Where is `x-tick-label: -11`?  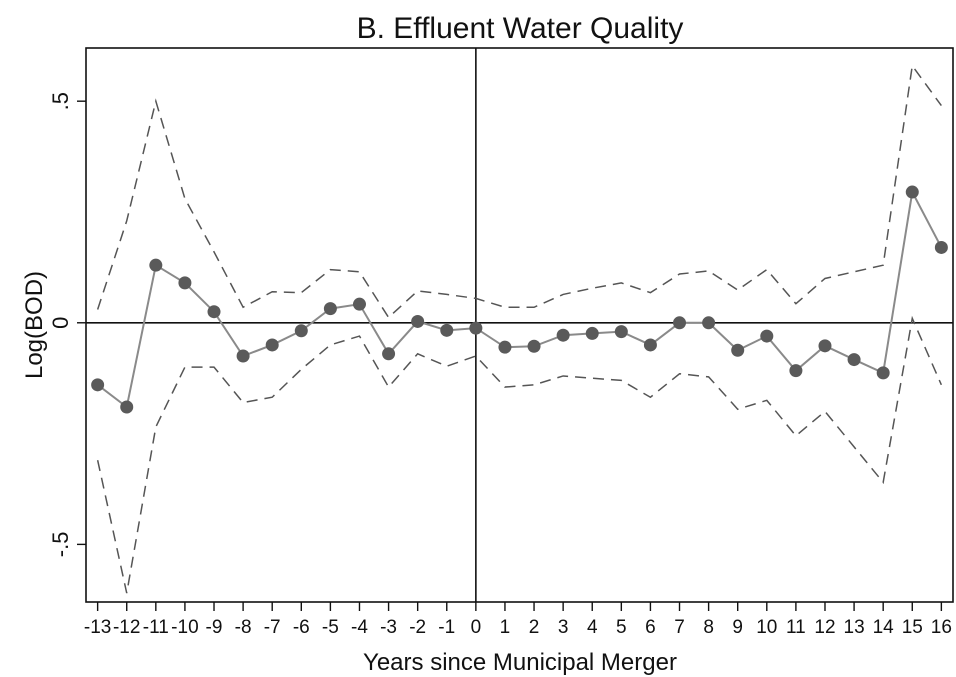
x-tick-label: -11 is located at coordinates (156, 627).